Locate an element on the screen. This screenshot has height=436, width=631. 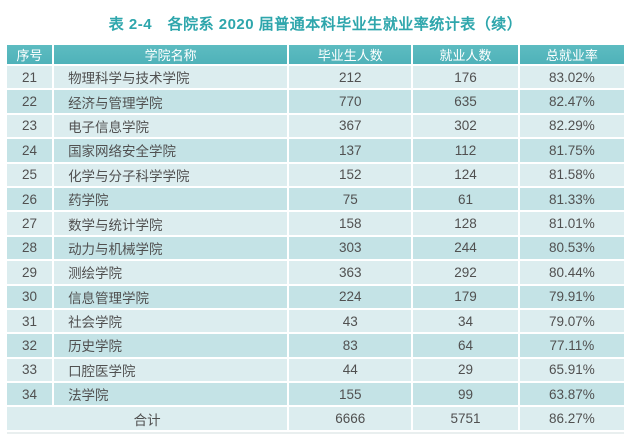
row-index-cell: 23 is located at coordinates (30, 126).